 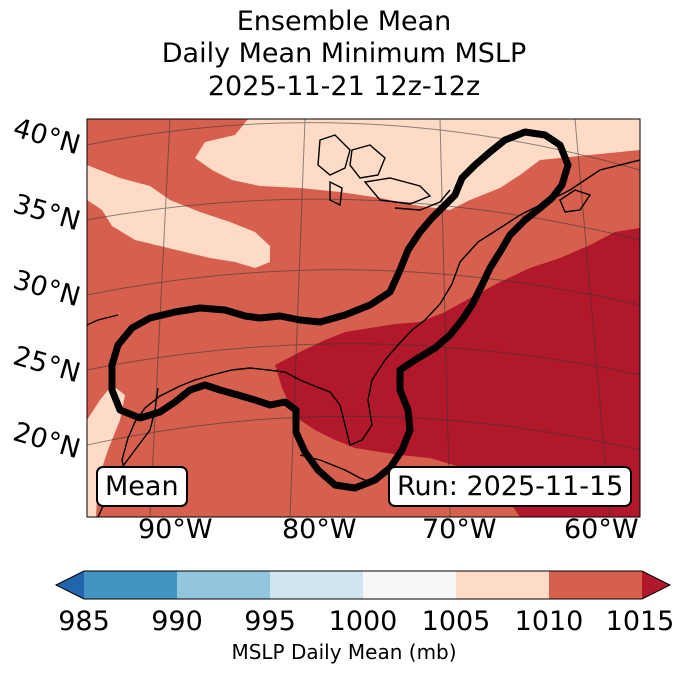 I want to click on cbar-tick-1015: 1015, so click(x=640, y=621).